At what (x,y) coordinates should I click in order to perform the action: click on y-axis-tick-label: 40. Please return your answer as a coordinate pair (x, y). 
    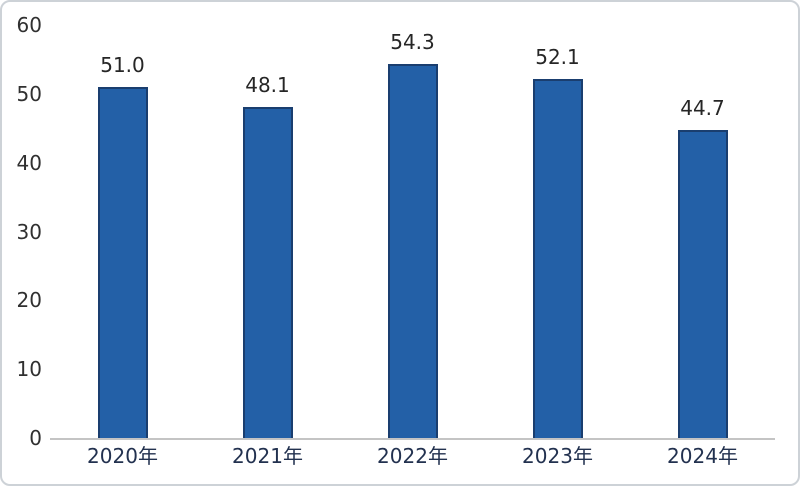
    Looking at the image, I should click on (29, 162).